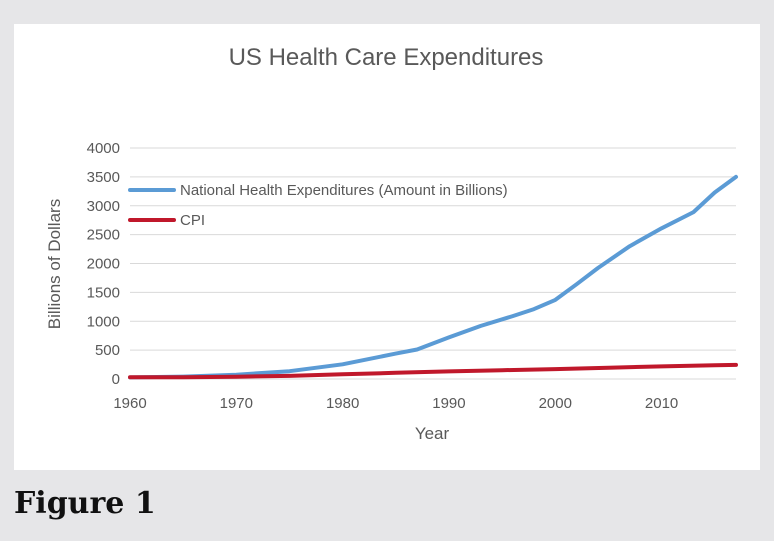 Image resolution: width=774 pixels, height=541 pixels. Describe the element at coordinates (103, 177) in the screenshot. I see `y-tick-label: 3500` at that location.